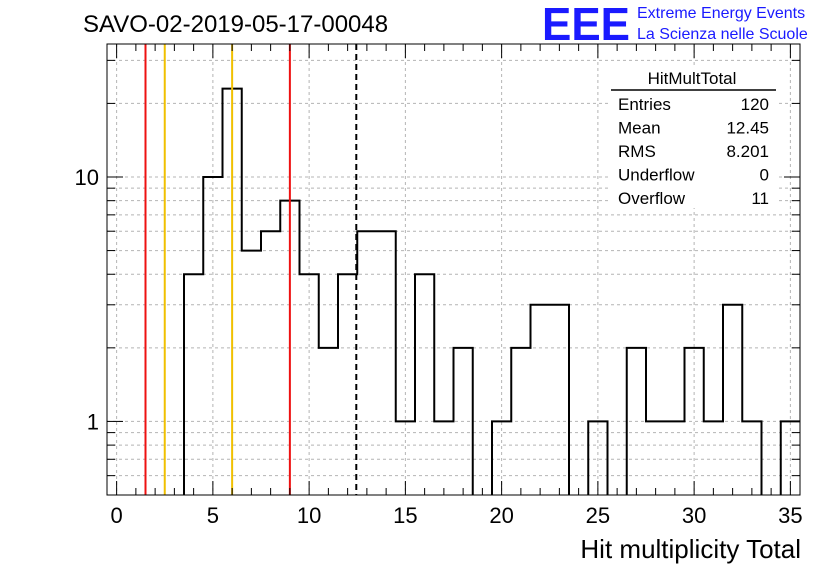 The image size is (836, 577). Describe the element at coordinates (690, 549) in the screenshot. I see `x-axis-label: Hit multiplicity Total` at that location.